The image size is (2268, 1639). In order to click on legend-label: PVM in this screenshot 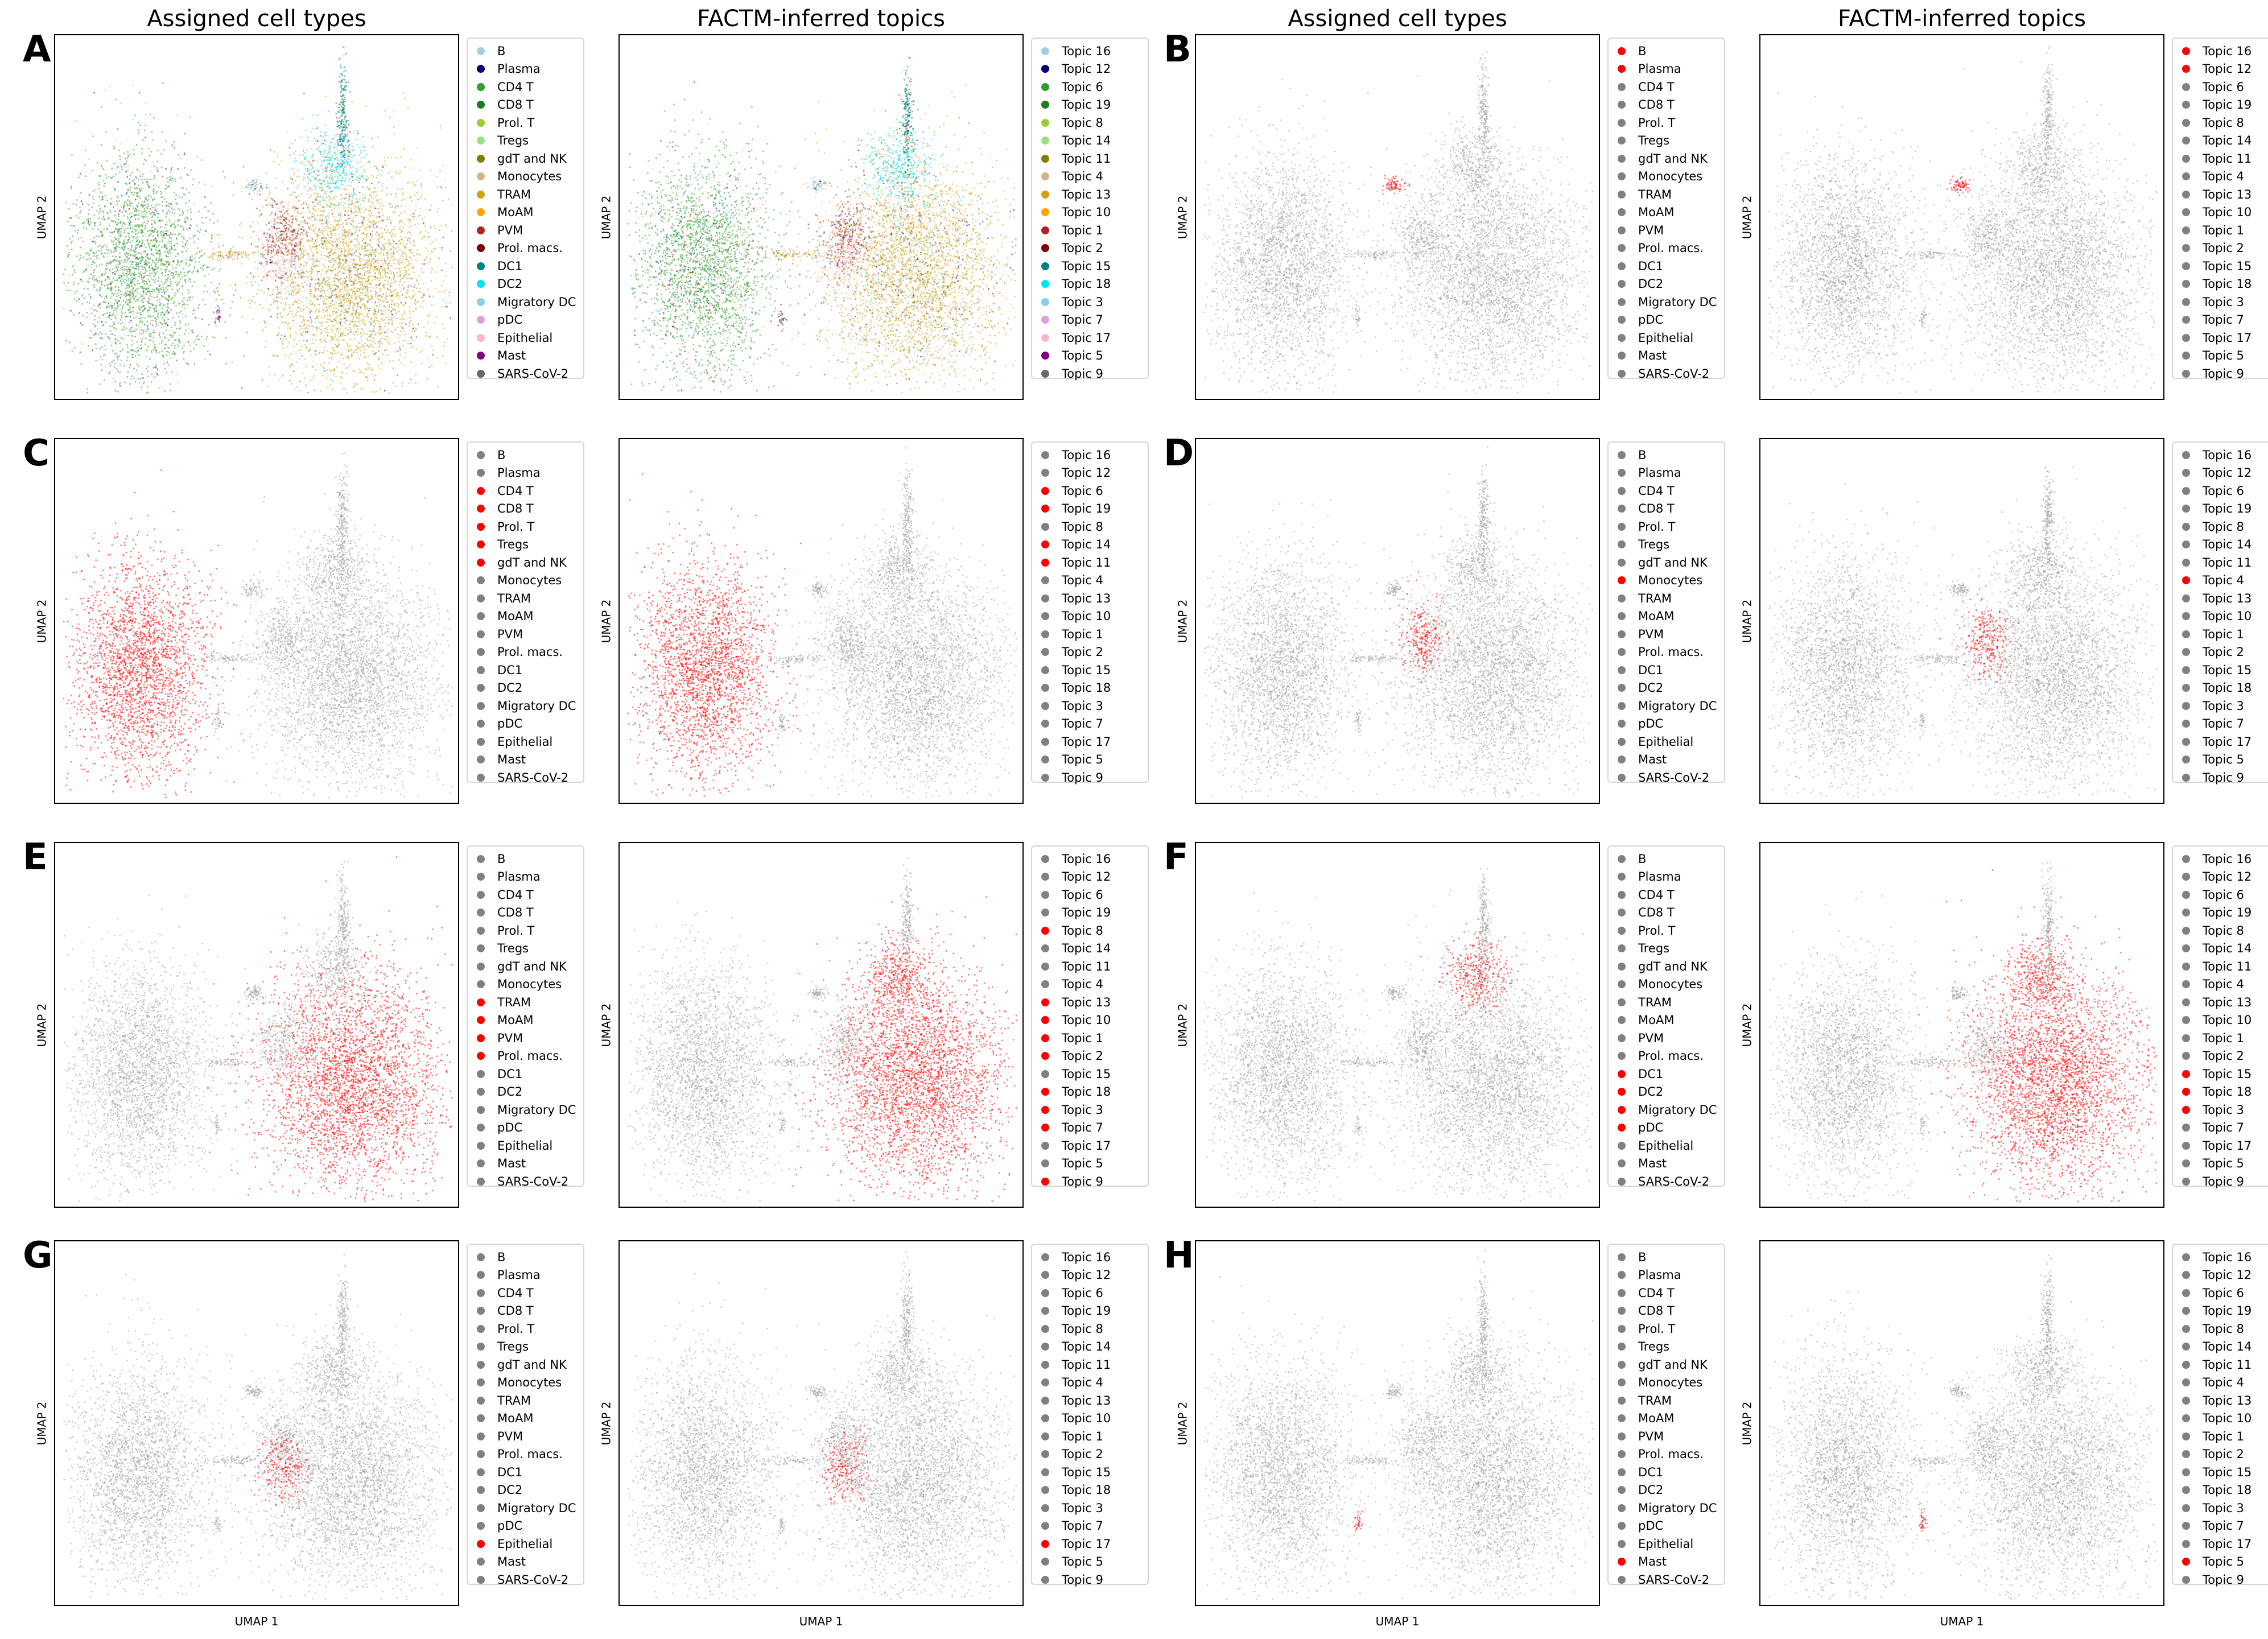, I will do `click(1651, 1436)`.